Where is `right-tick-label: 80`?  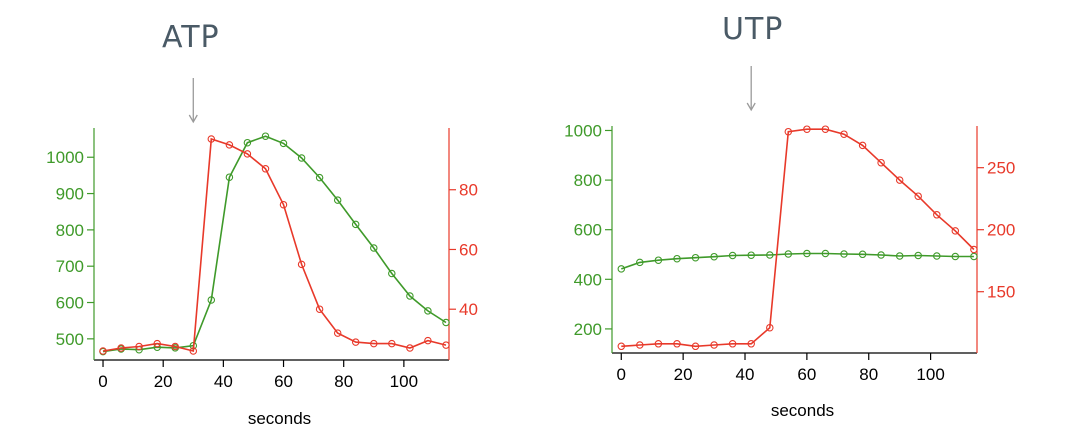 right-tick-label: 80 is located at coordinates (468, 190).